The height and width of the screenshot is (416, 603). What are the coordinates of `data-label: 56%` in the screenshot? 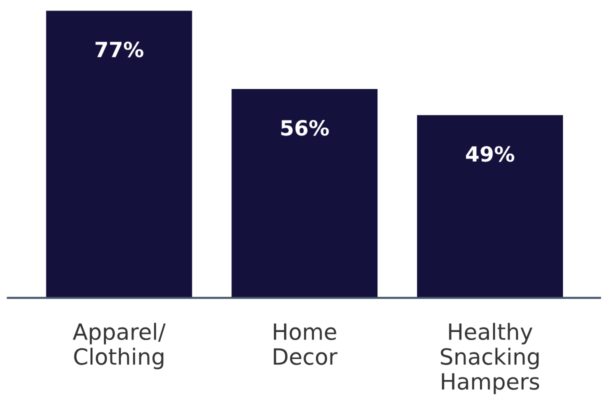 It's located at (305, 128).